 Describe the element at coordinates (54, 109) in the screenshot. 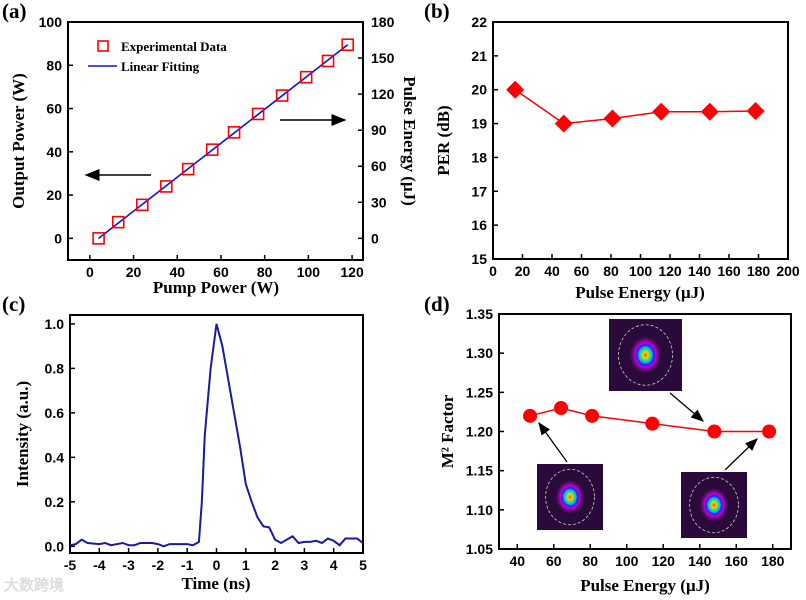

I see `y-tick-label: 60` at that location.